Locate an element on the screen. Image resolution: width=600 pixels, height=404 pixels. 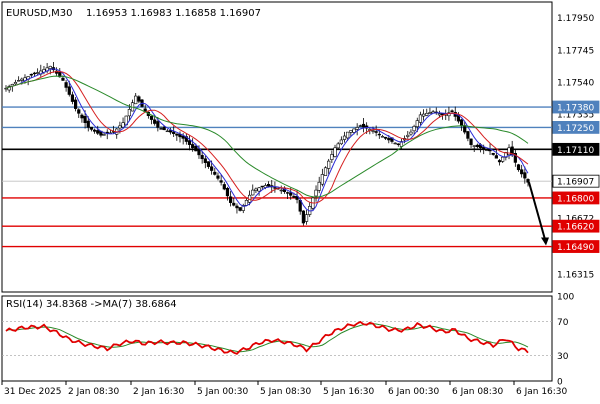
price-tick-label: 1.16315 is located at coordinates (575, 275).